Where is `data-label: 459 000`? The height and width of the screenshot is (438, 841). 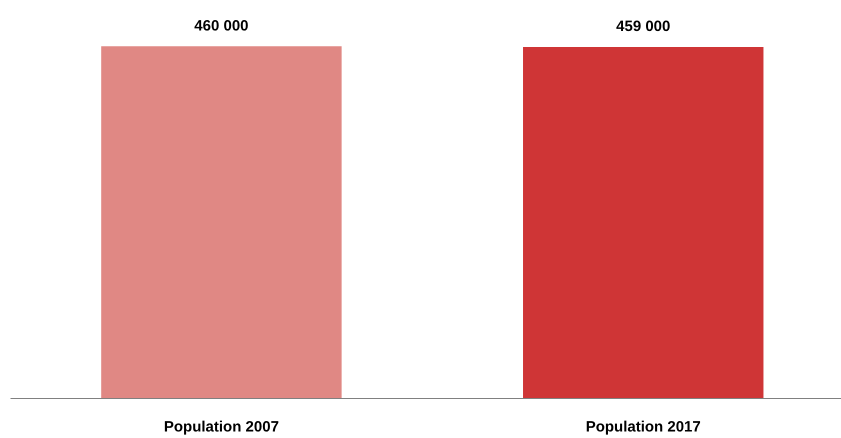
data-label: 459 000 is located at coordinates (643, 27).